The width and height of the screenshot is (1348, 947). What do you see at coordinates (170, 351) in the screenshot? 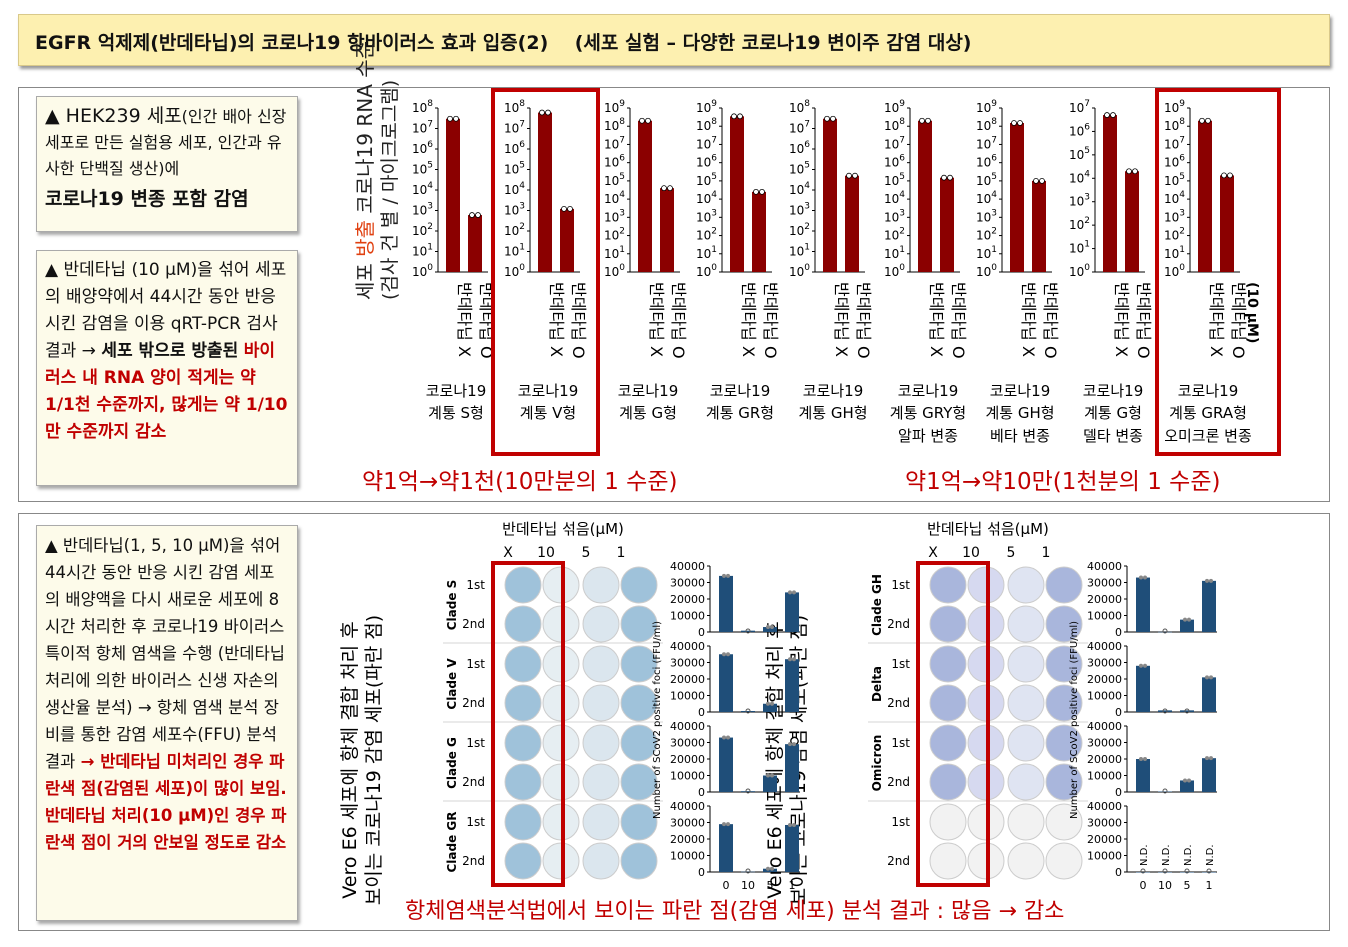
I see `note-qrtpcr-bold: 세포 밖으로 방출된` at bounding box center [170, 351].